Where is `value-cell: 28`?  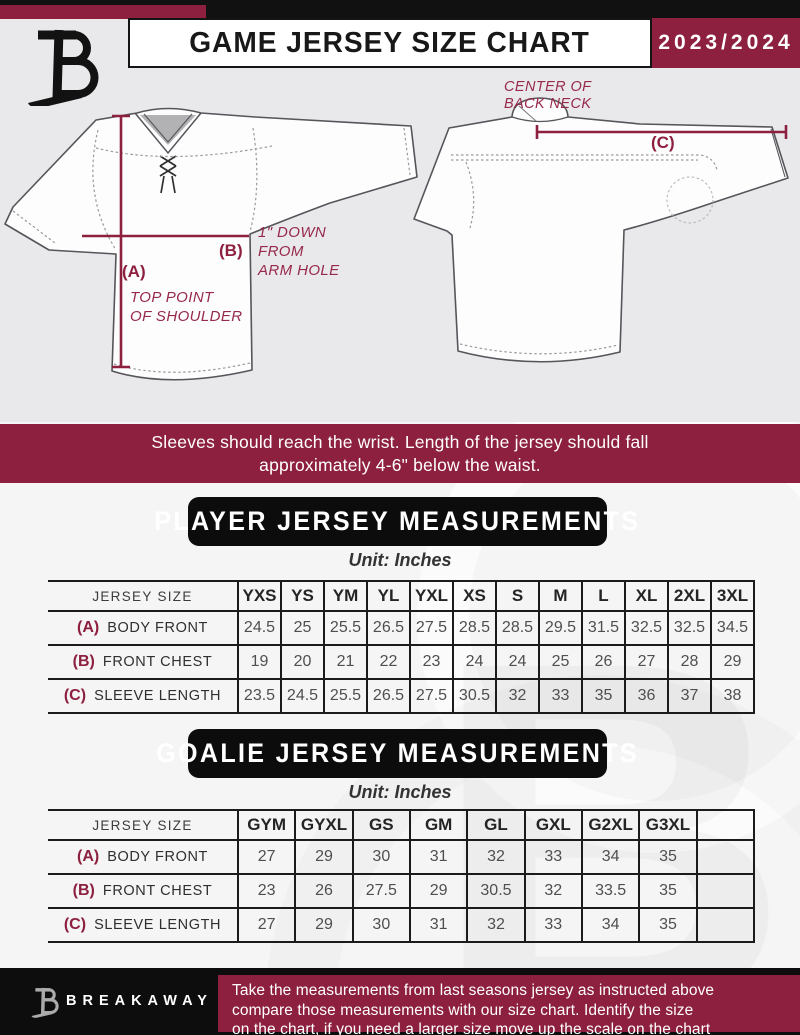
value-cell: 28 is located at coordinates (689, 661).